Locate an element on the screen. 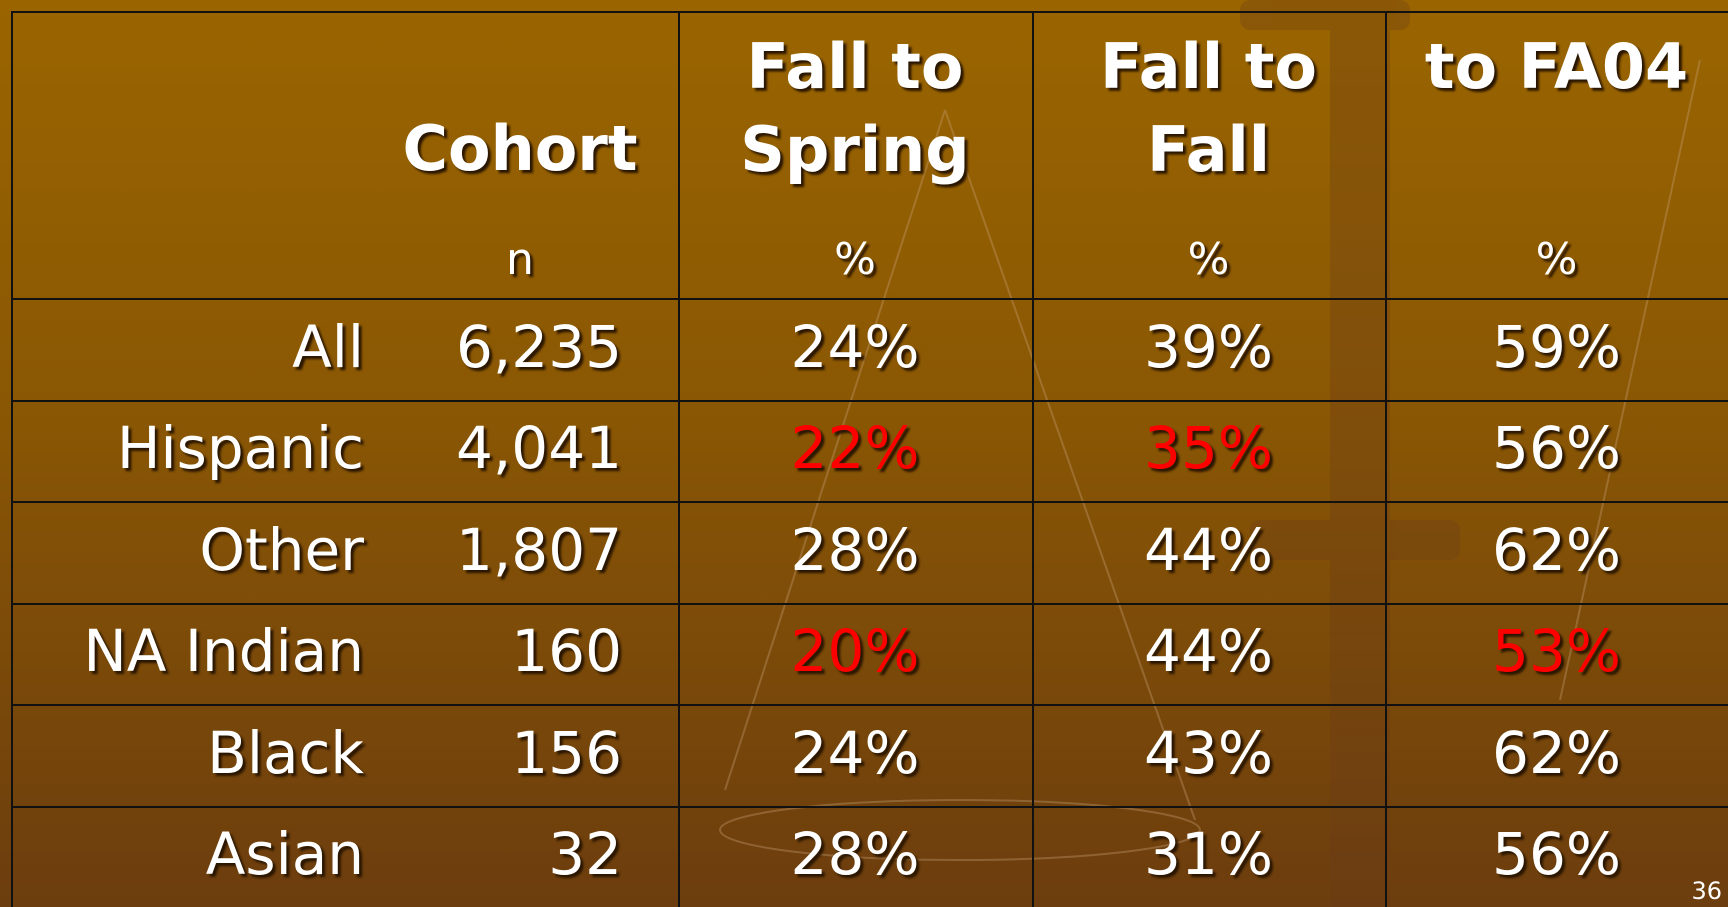 The width and height of the screenshot is (1728, 907). rate-cell: 39% is located at coordinates (1208, 346).